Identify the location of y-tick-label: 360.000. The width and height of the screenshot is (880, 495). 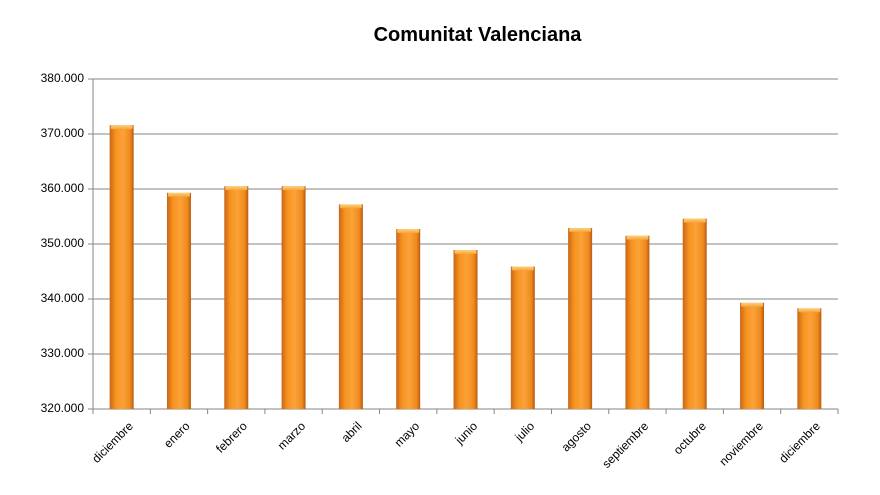
(62, 188).